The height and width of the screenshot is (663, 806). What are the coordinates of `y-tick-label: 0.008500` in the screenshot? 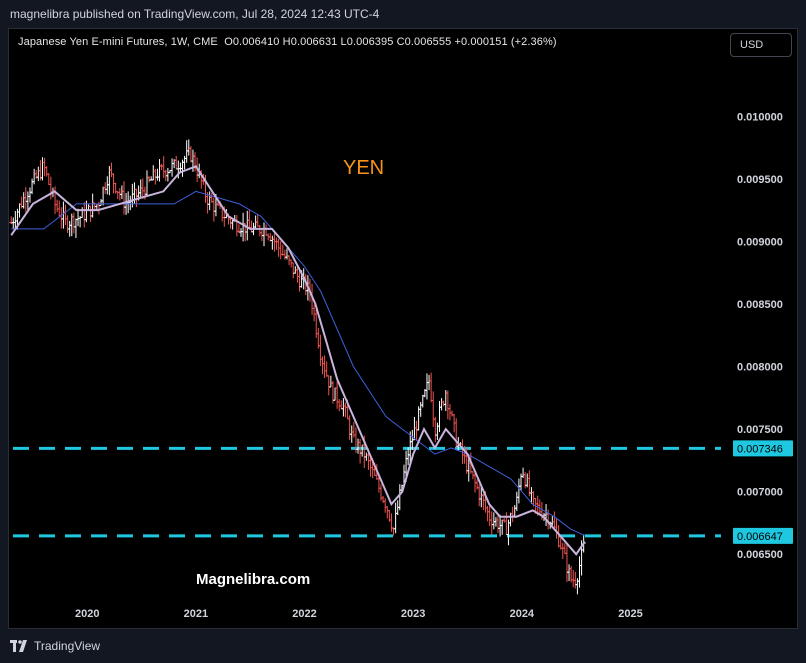 It's located at (760, 305).